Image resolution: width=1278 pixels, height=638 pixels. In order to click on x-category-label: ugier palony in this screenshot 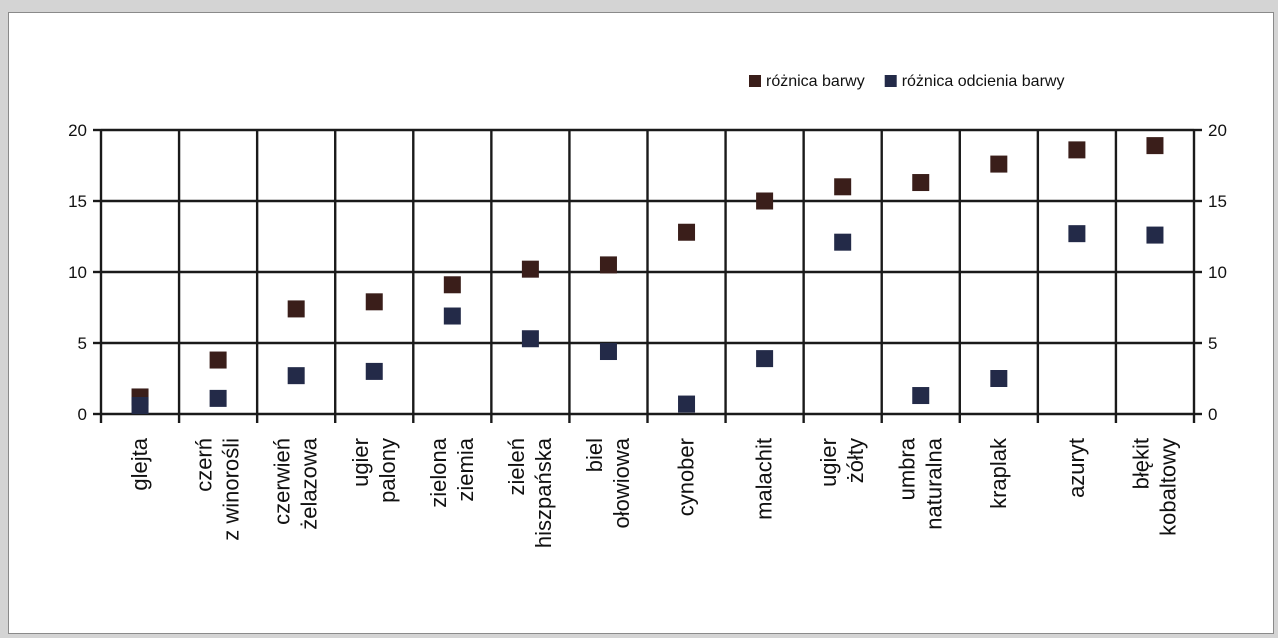, I will do `click(374, 470)`.